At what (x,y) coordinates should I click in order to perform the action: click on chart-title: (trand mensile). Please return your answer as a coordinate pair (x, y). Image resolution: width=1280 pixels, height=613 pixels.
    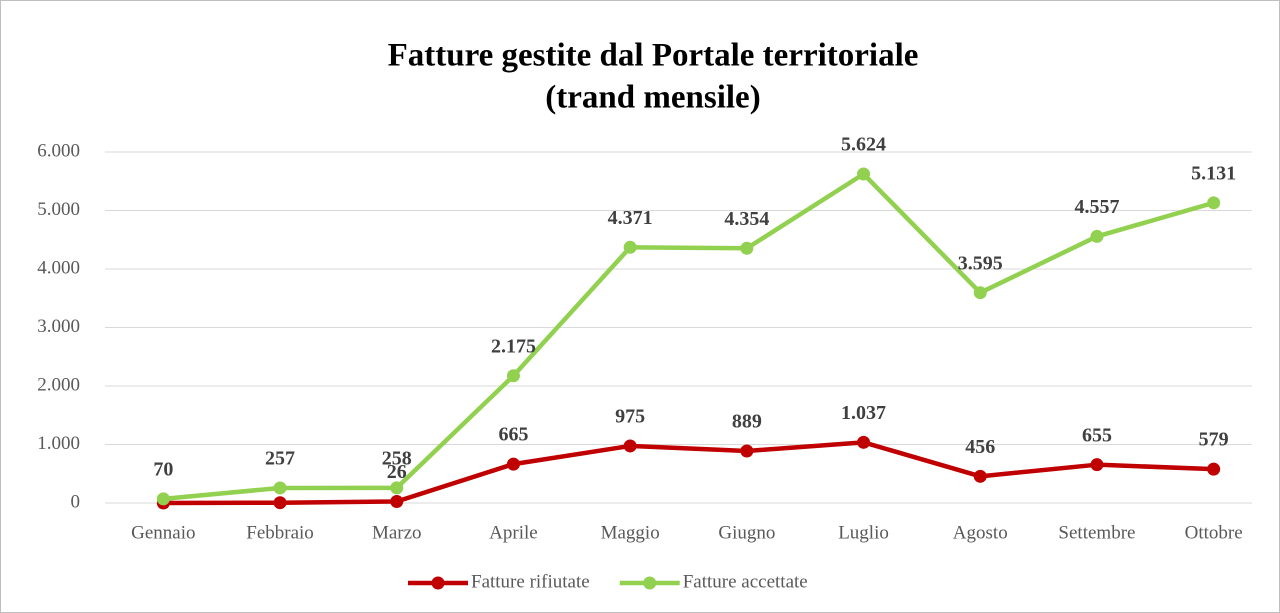
    Looking at the image, I should click on (652, 98).